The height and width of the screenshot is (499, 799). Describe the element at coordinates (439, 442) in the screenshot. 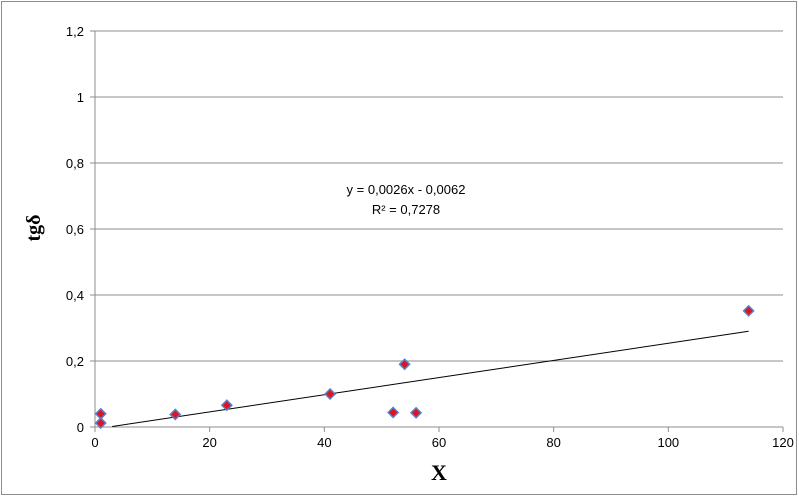

I see `x-tick-label: 60` at that location.